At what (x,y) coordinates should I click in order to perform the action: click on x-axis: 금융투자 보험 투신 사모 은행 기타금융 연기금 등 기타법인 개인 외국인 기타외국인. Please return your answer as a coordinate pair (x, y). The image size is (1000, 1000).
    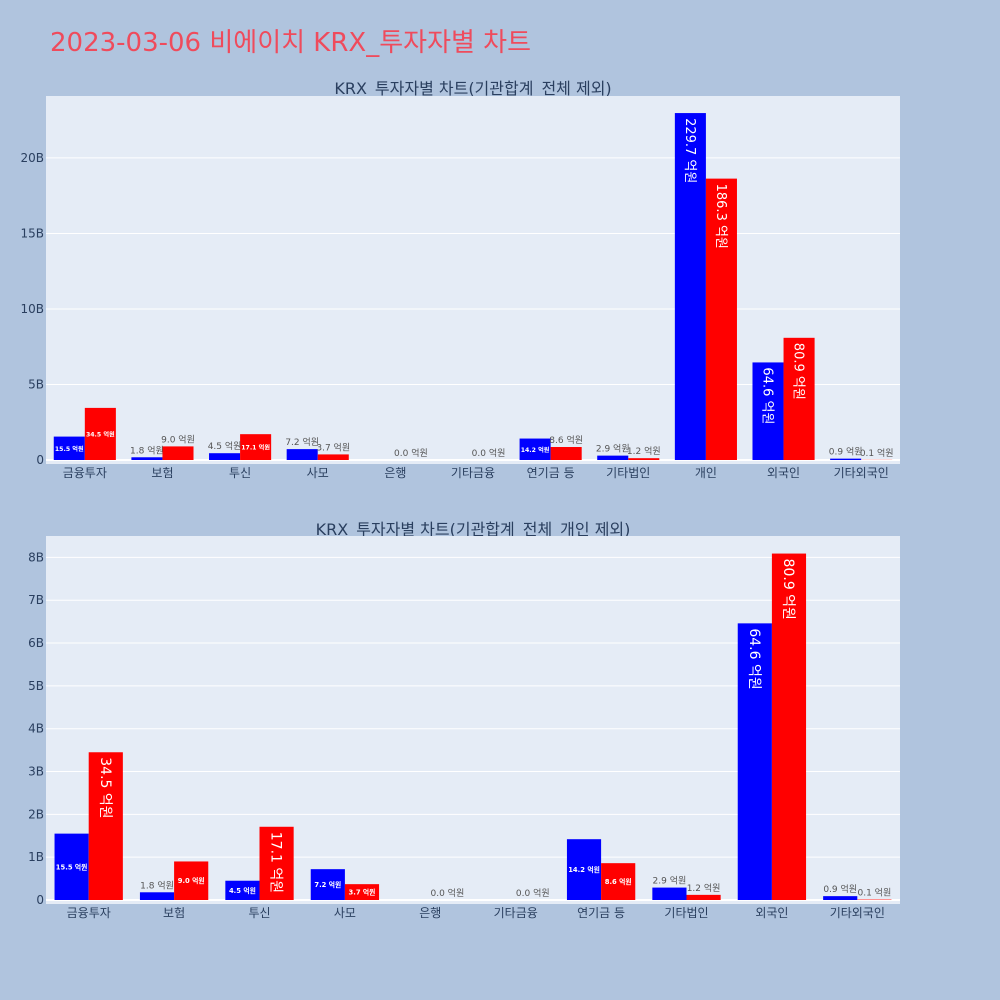
    Looking at the image, I should click on (476, 472).